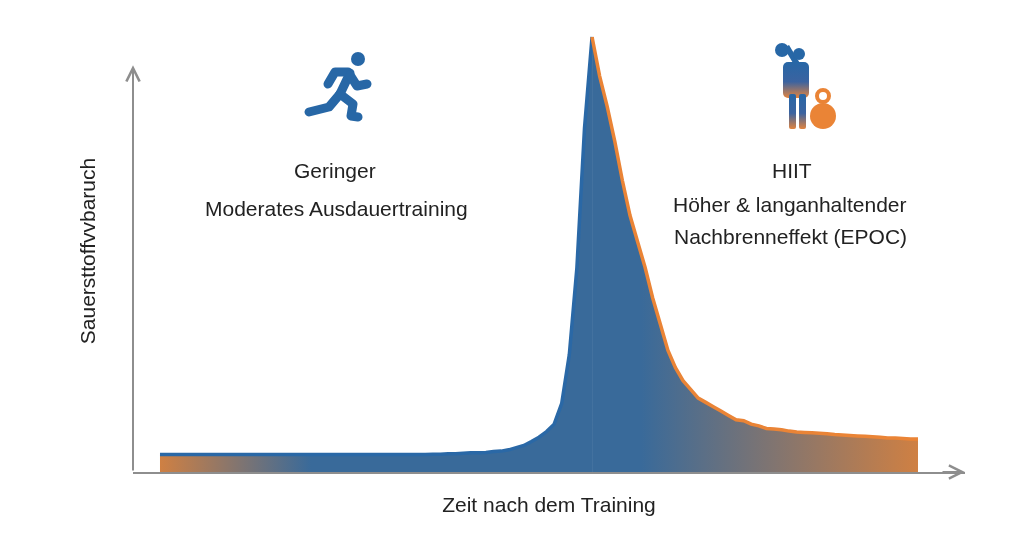 Image resolution: width=1024 pixels, height=558 pixels. Describe the element at coordinates (790, 204) in the screenshot. I see `annotation: Höher & langanhaltender` at that location.